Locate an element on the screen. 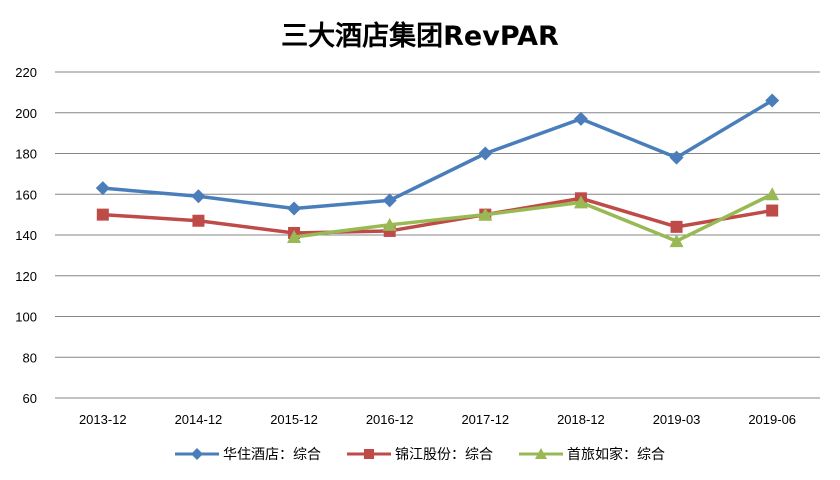  square-icon is located at coordinates (369, 454).